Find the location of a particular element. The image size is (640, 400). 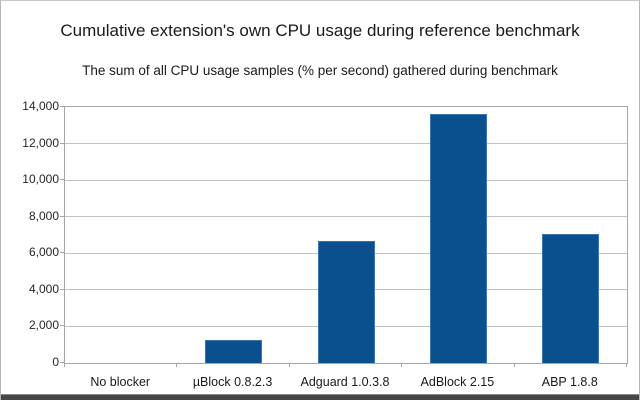

x-axis-category-label: AdBlock 2.15 is located at coordinates (457, 382).